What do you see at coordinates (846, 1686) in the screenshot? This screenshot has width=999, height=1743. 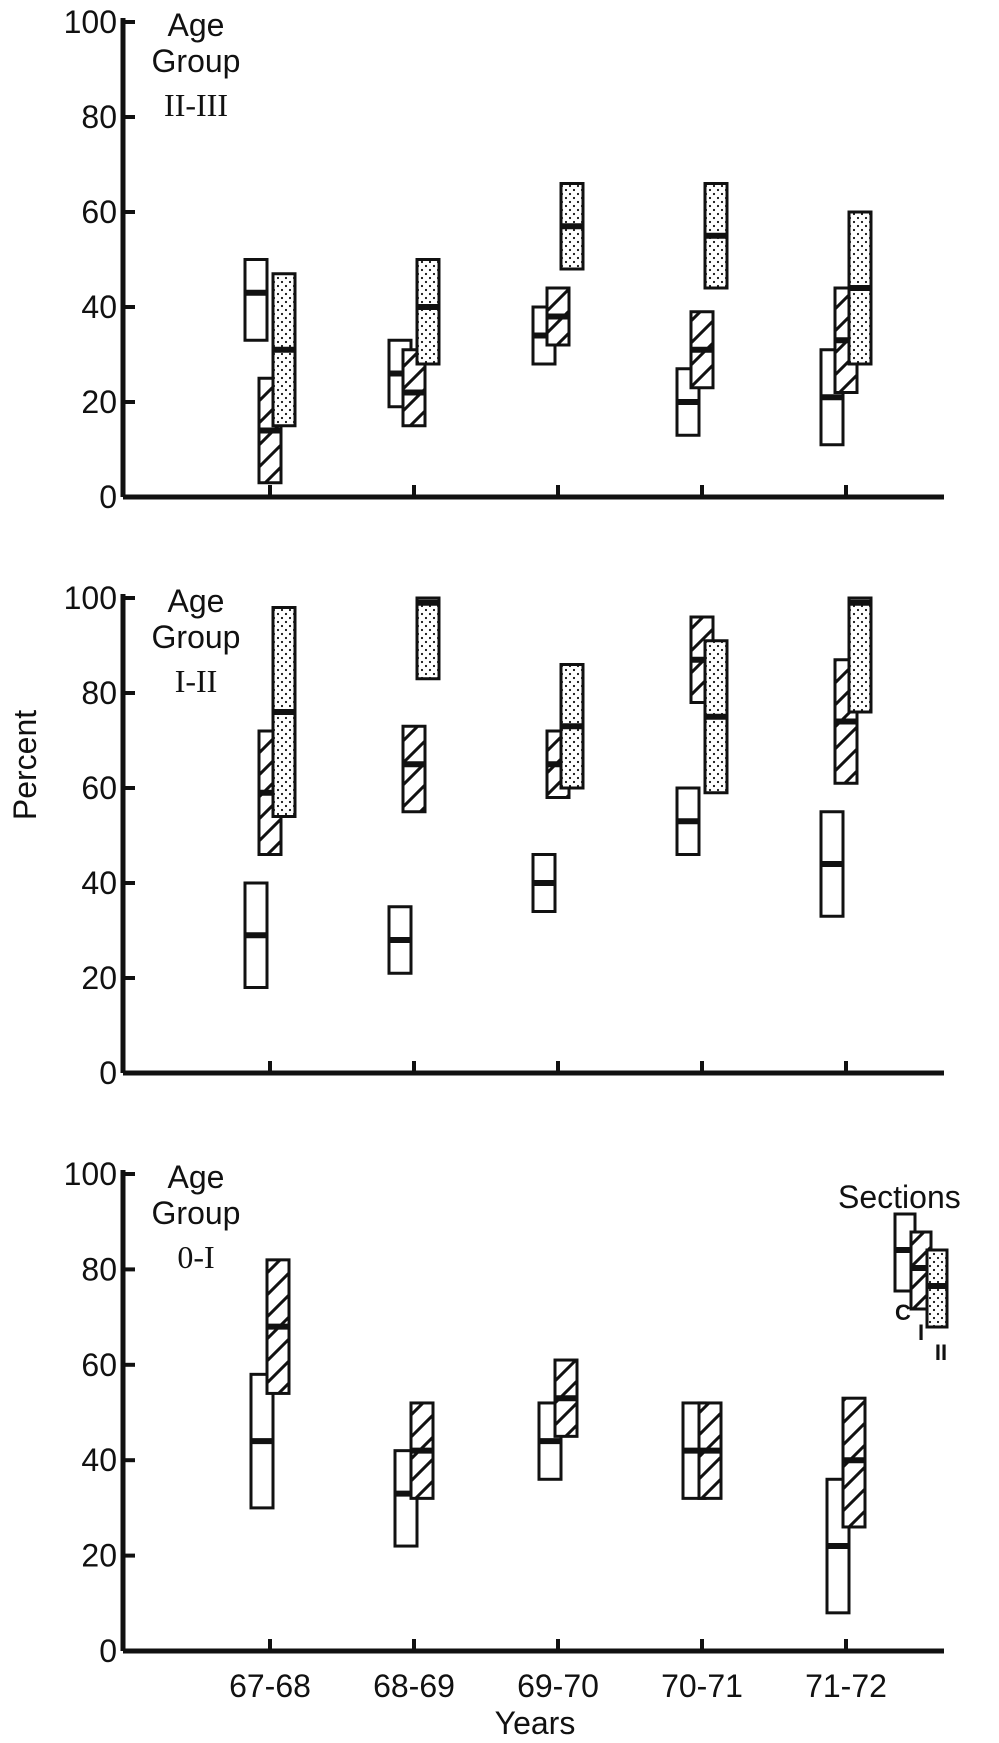 I see `x-tick-label: 71-72` at bounding box center [846, 1686].